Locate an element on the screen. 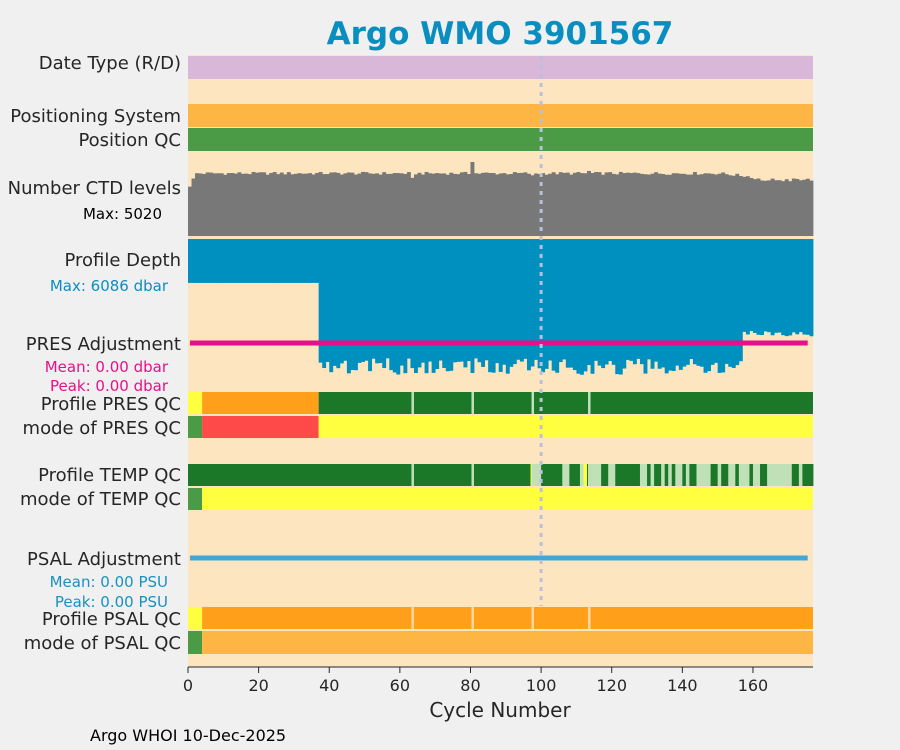 The image size is (900, 750). chart-title: Argo WMO 3901567 is located at coordinates (500, 34).